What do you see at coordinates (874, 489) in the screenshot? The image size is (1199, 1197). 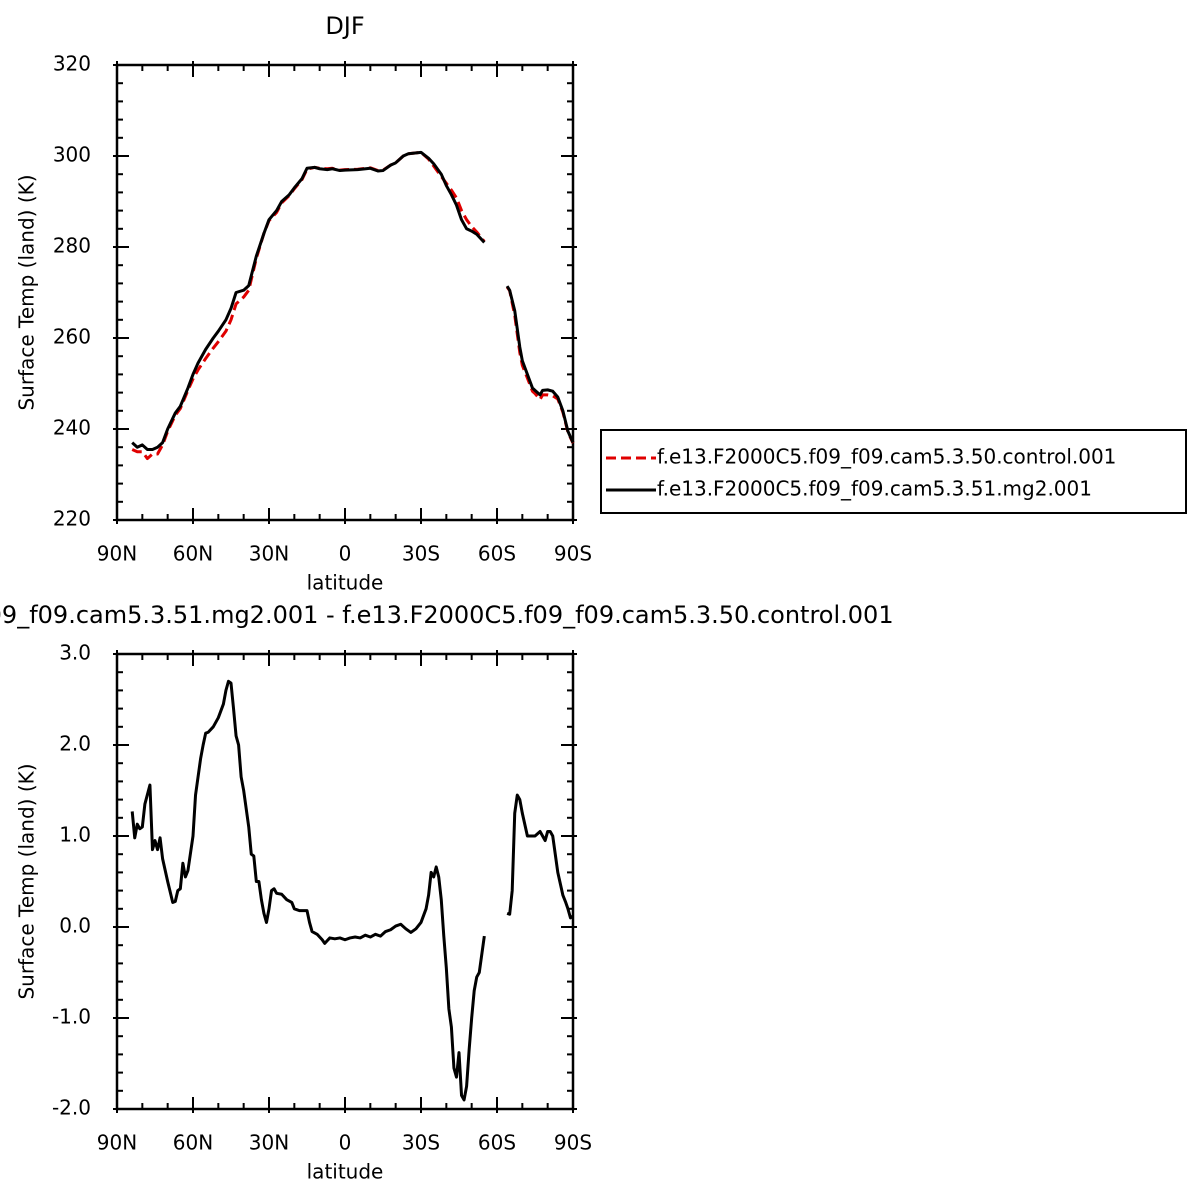 I see `legend-label: f.e13.F2000C5.f09_f09.cam5.3.51.mg2.001` at bounding box center [874, 489].